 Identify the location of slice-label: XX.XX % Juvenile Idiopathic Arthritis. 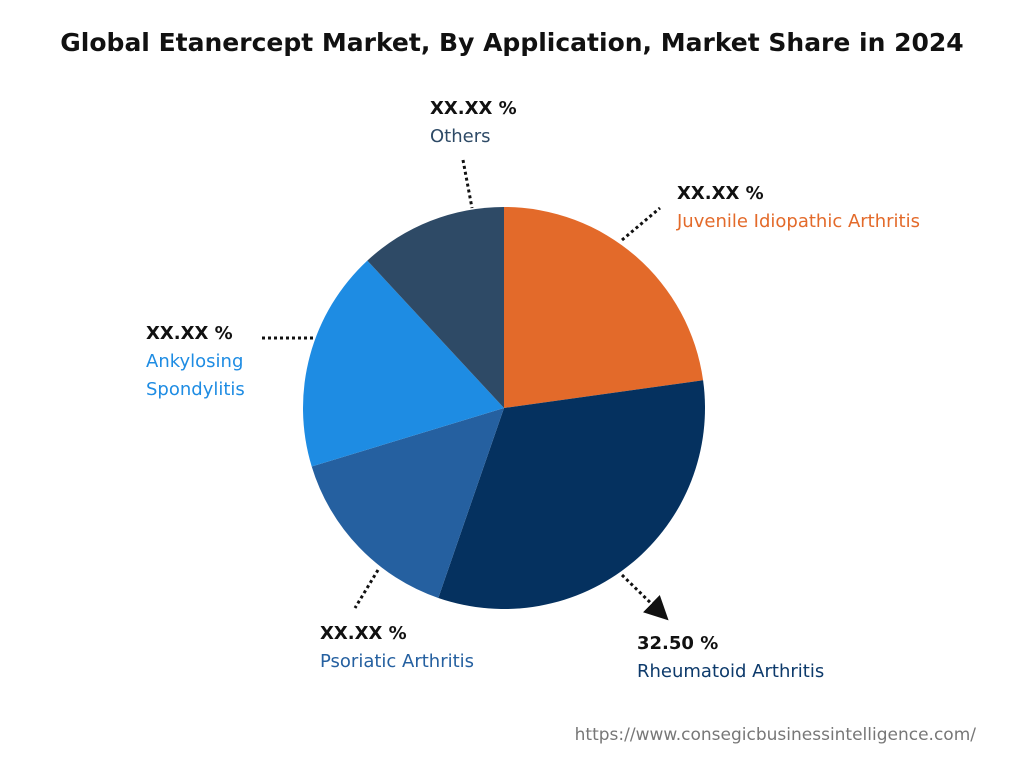
(827, 208).